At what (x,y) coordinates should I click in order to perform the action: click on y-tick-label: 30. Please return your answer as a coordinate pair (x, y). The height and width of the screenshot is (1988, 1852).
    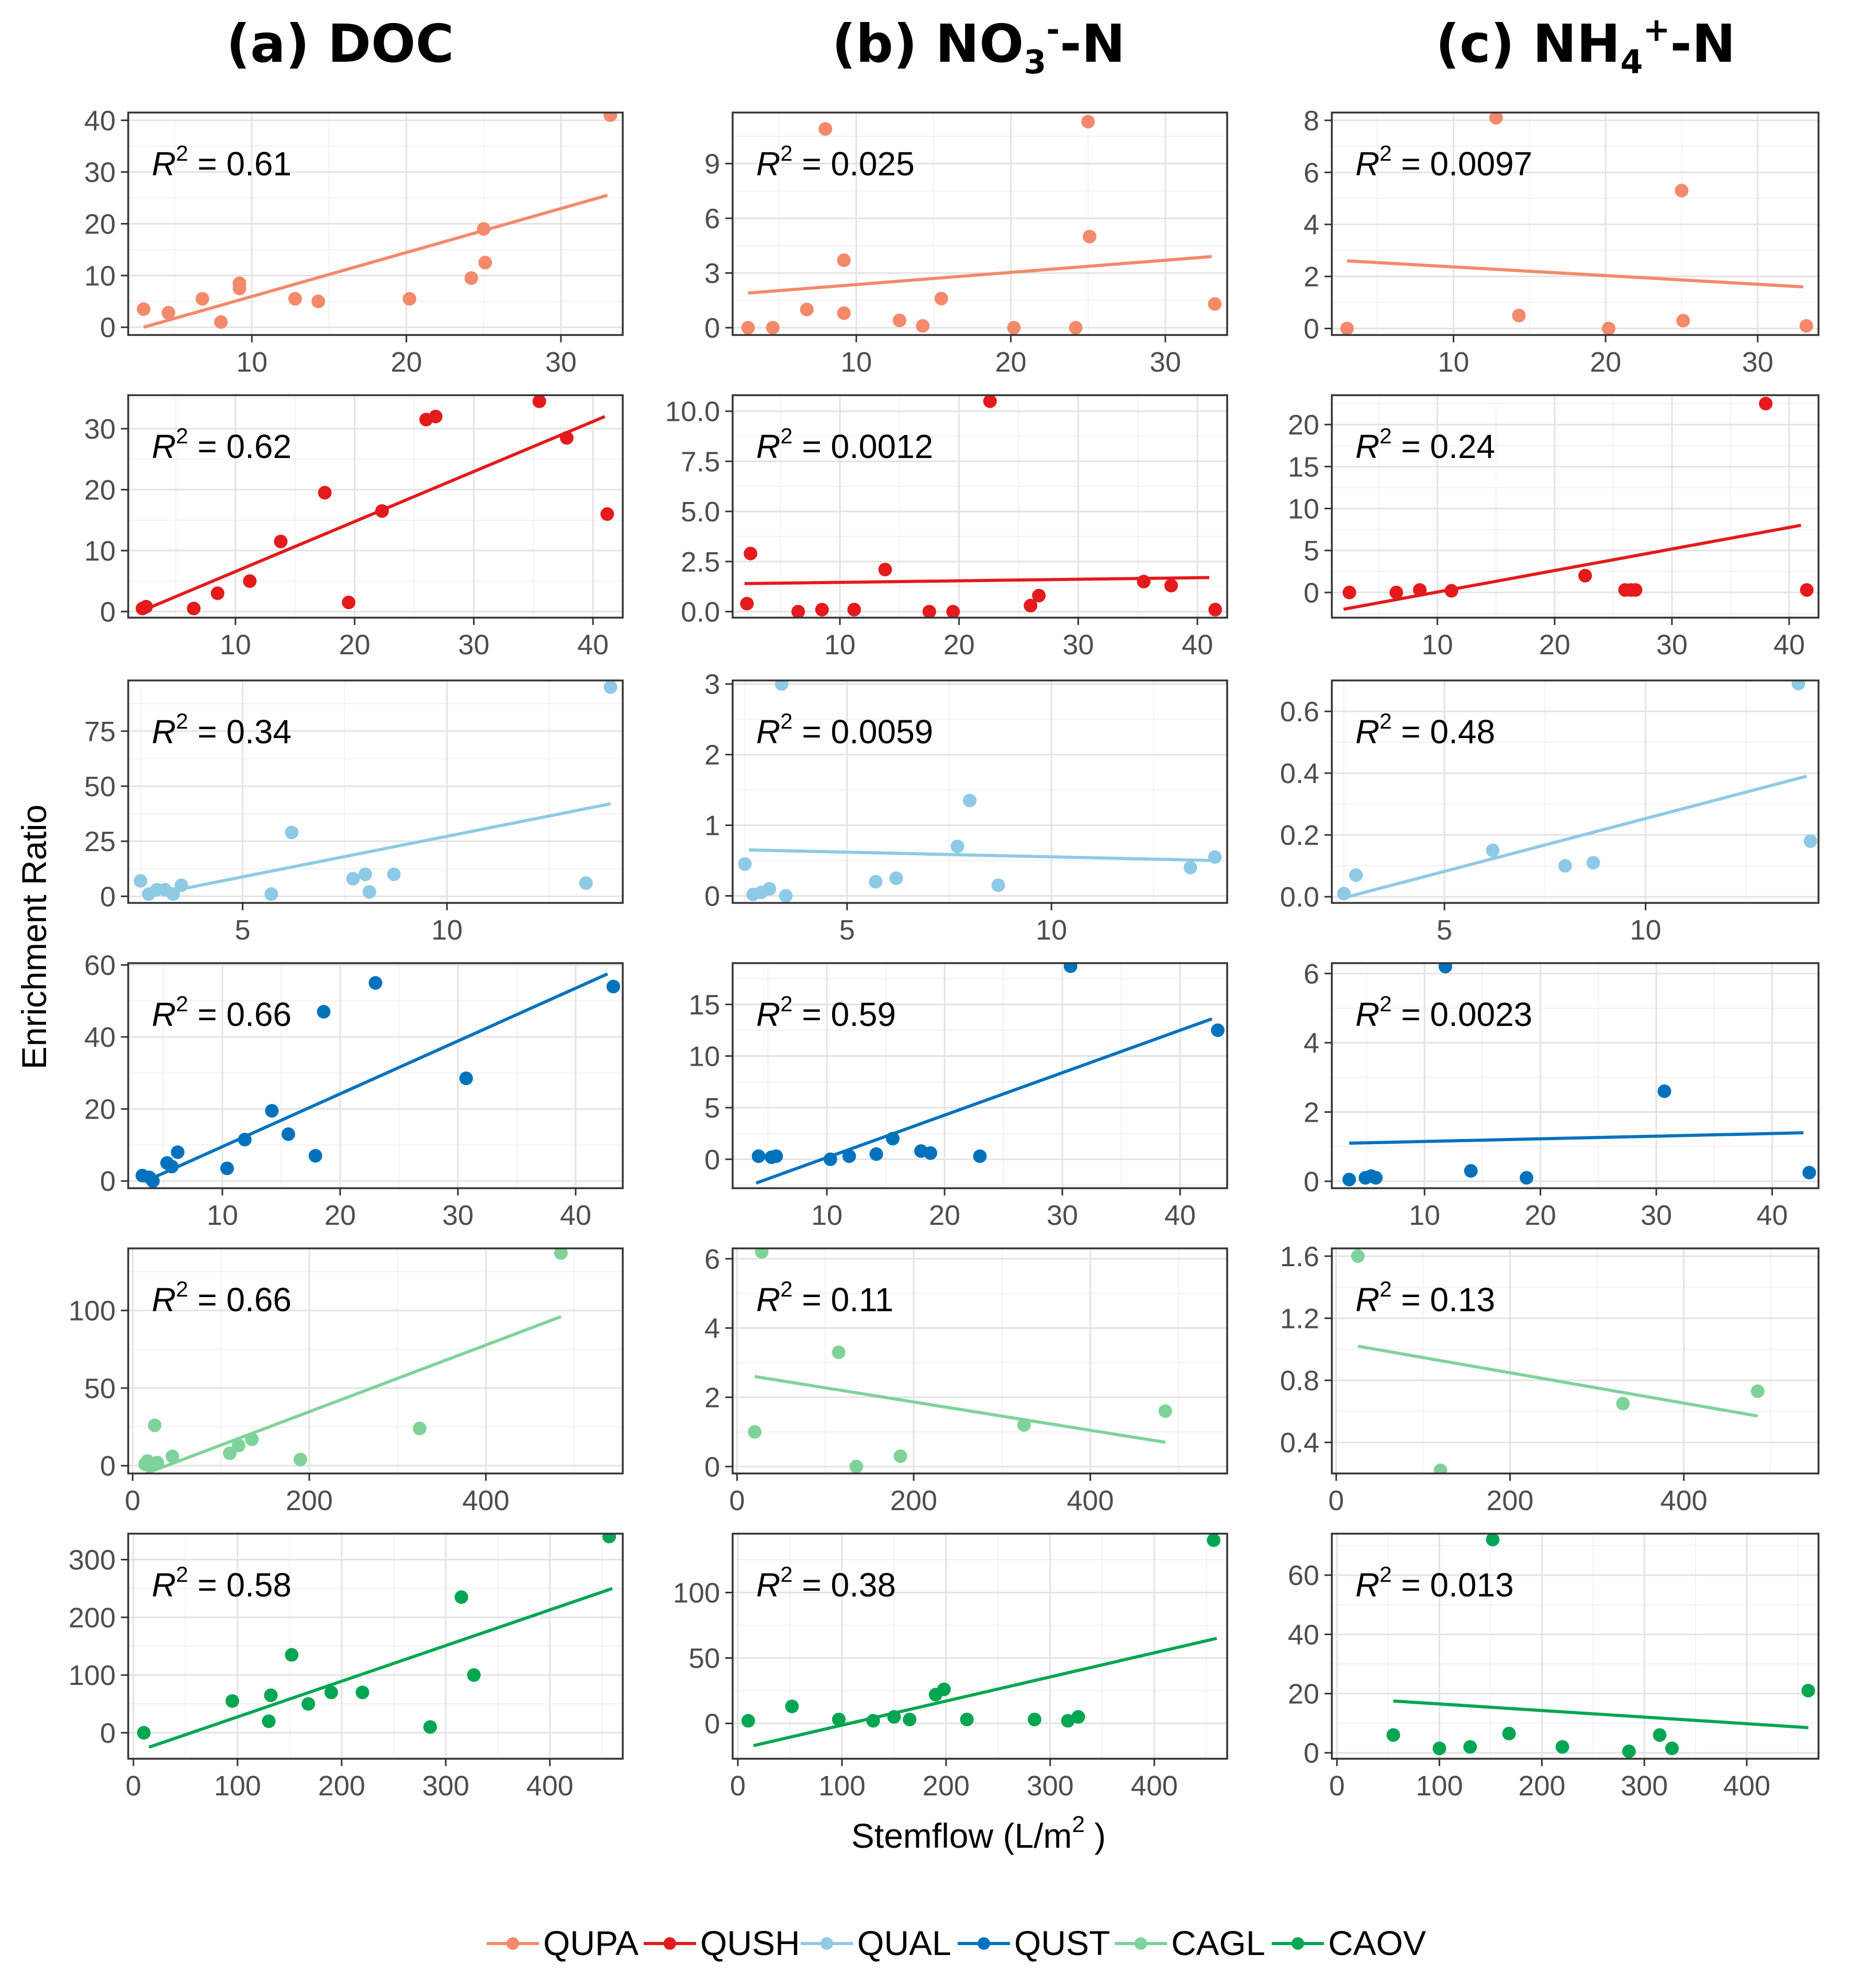
    Looking at the image, I should click on (100, 429).